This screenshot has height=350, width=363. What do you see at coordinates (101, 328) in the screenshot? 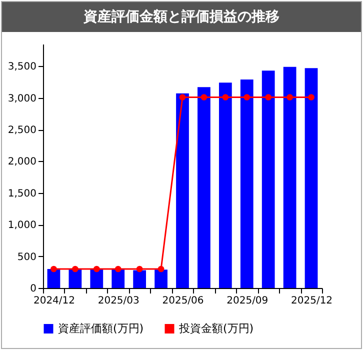
I see `legend-label: 資産評価額(万円)` at bounding box center [101, 328].